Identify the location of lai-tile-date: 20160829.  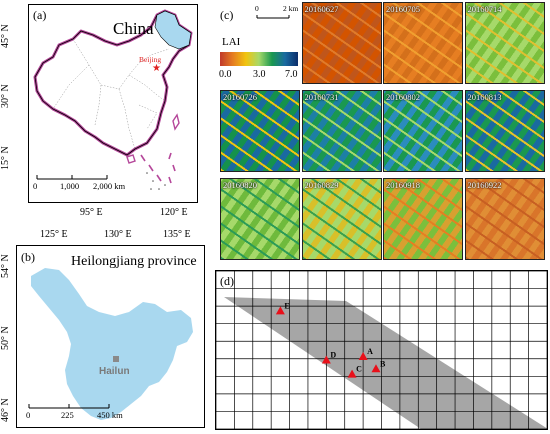
(321, 185).